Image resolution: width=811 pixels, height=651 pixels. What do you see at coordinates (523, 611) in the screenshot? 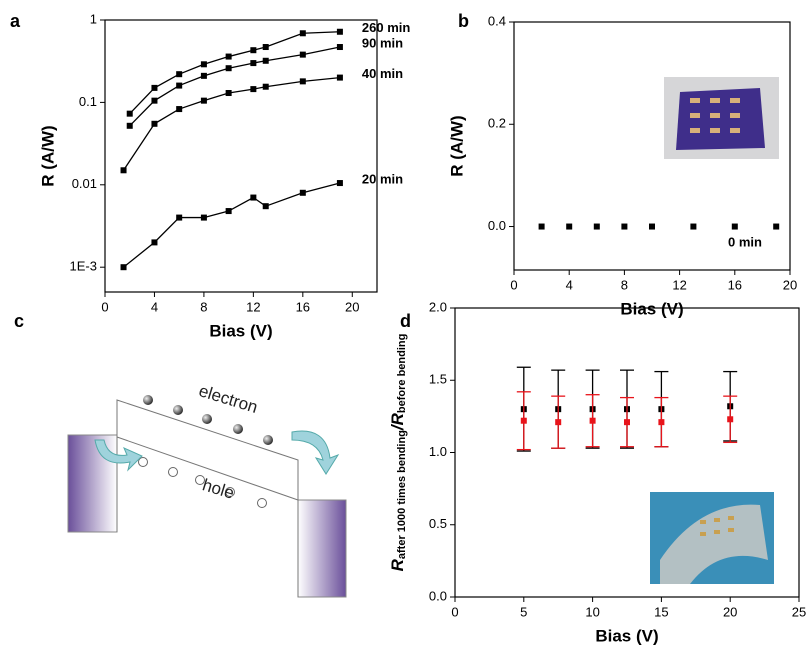
I see `x-tick-label: 5` at bounding box center [523, 611].